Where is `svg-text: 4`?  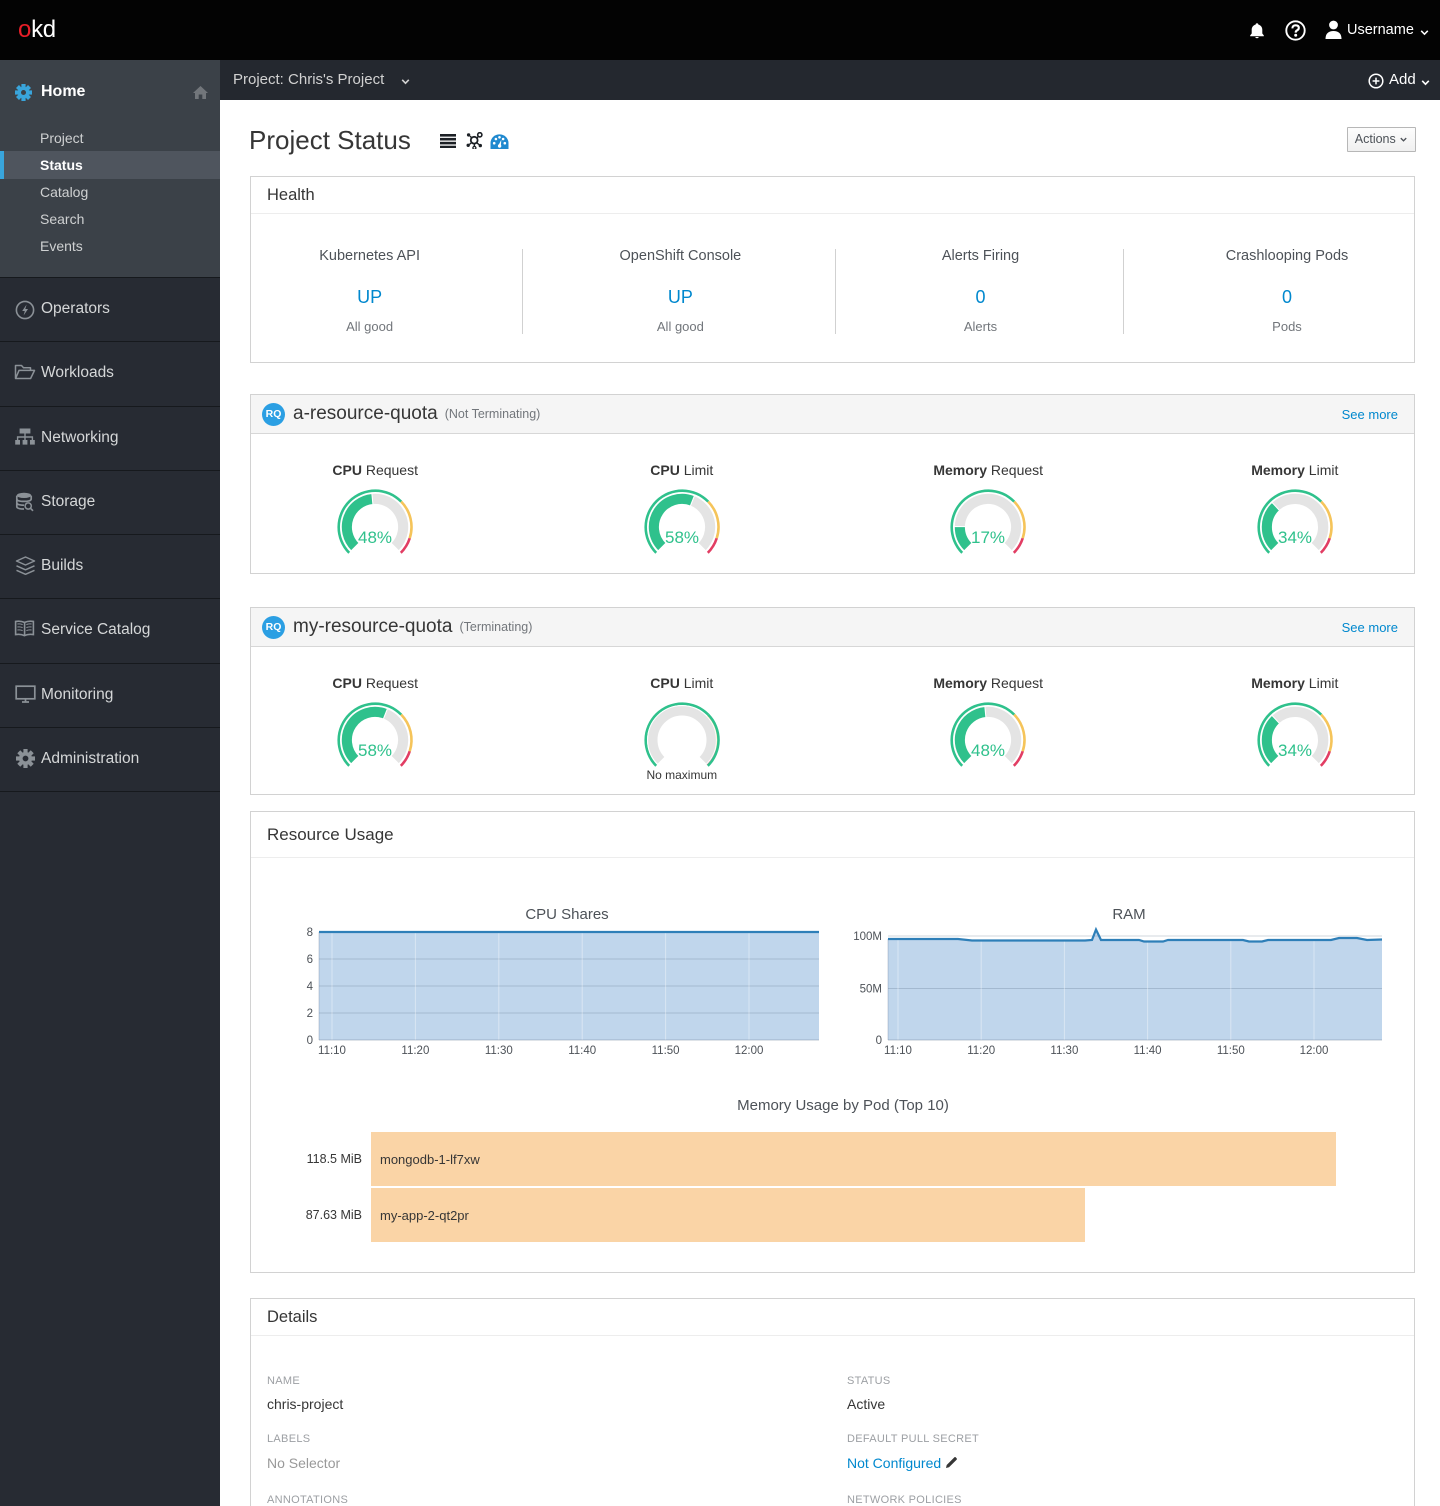 svg-text: 4 is located at coordinates (310, 987).